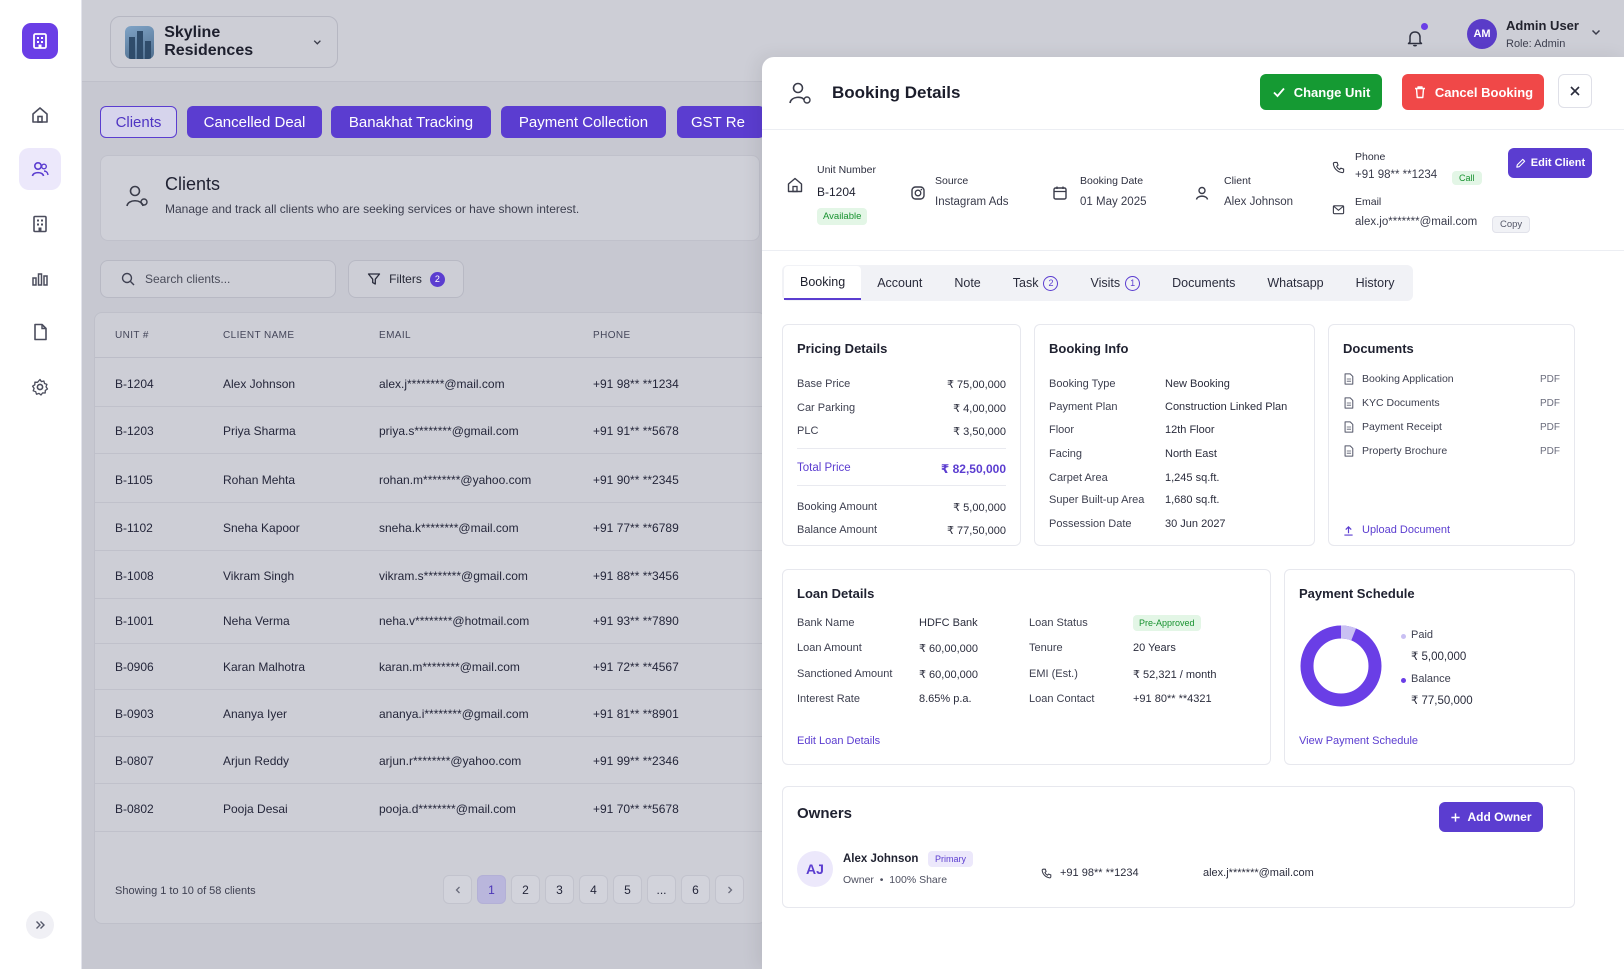  I want to click on loan-value: 8.65% p.a., so click(945, 699).